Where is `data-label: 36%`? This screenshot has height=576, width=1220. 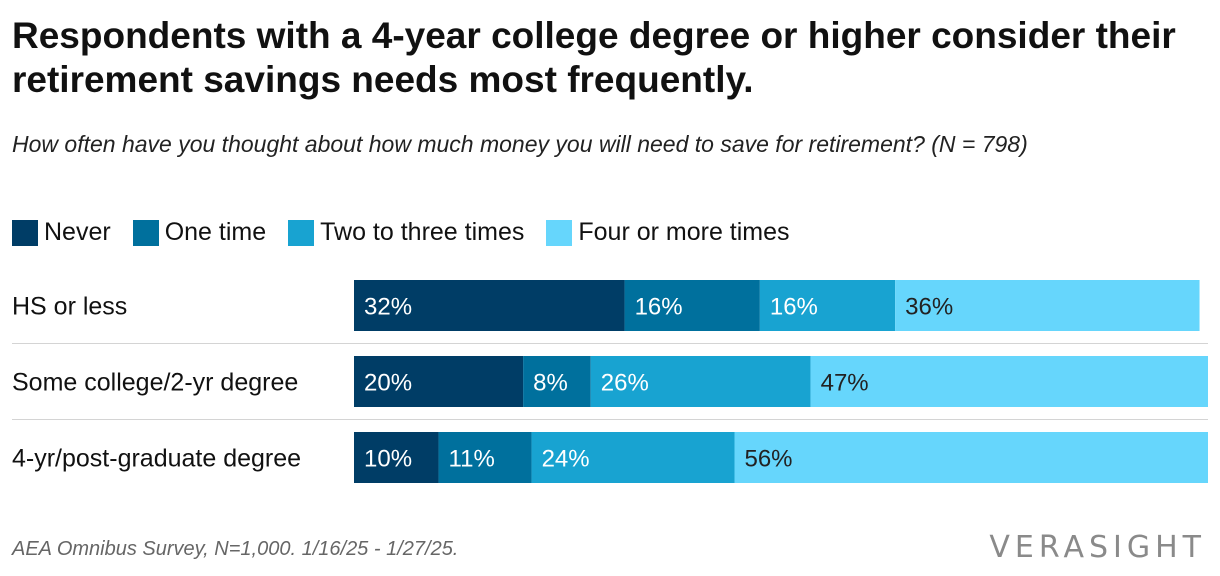 data-label: 36% is located at coordinates (929, 307).